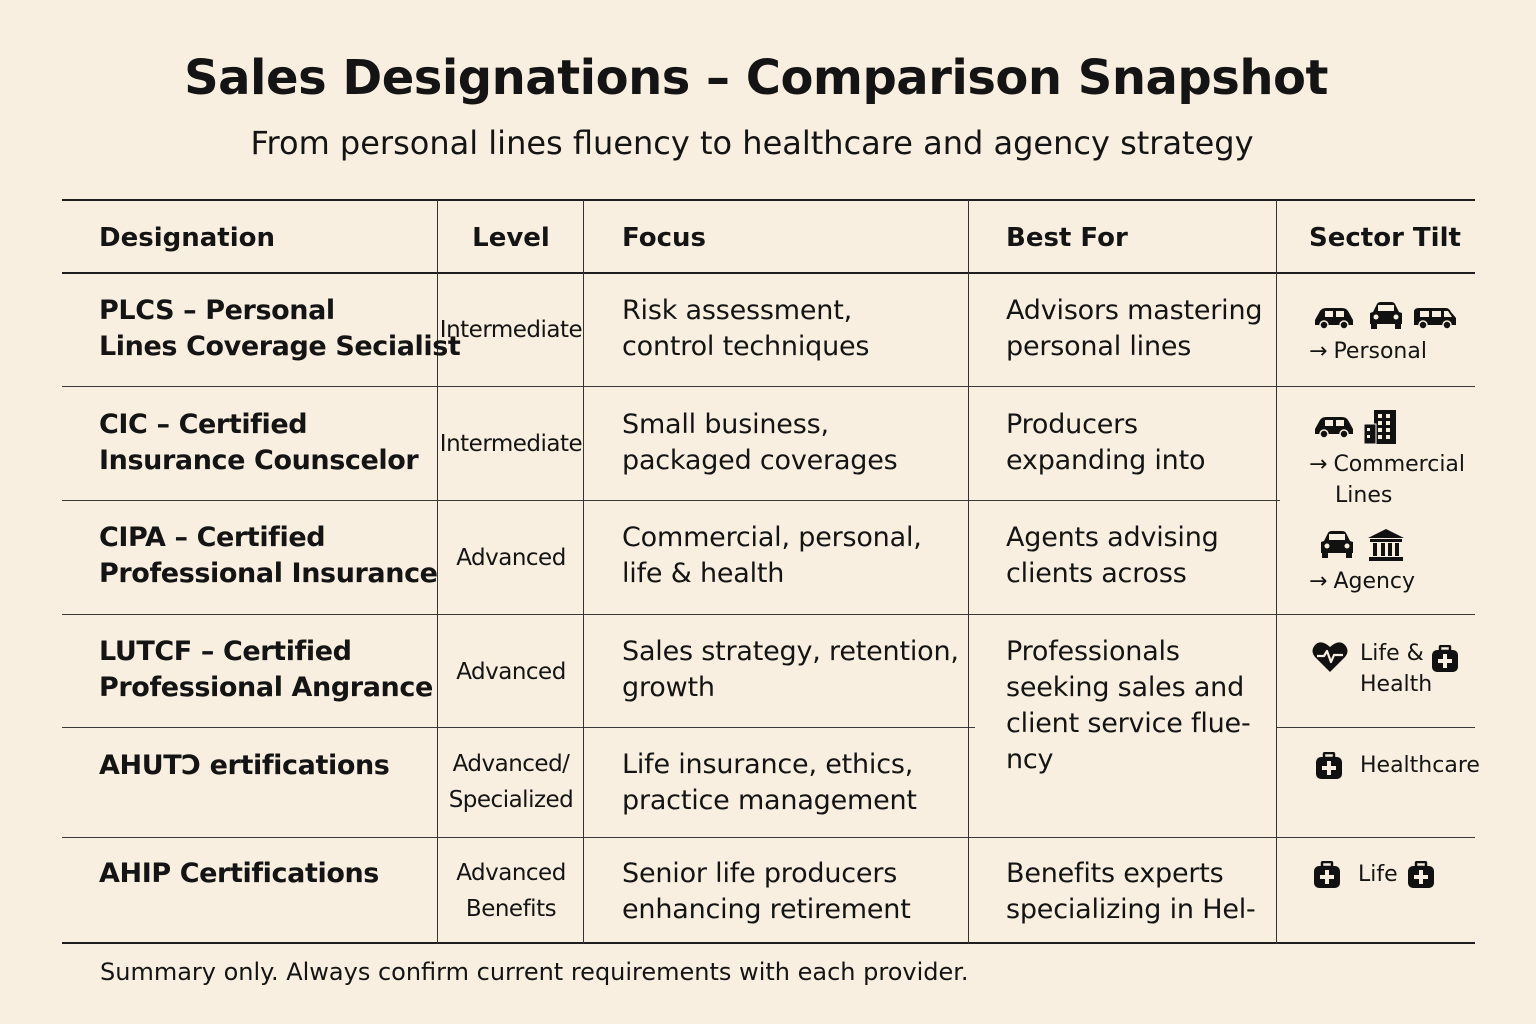 The width and height of the screenshot is (1536, 1024). What do you see at coordinates (239, 873) in the screenshot?
I see `designation-name: AHIP Certifications` at bounding box center [239, 873].